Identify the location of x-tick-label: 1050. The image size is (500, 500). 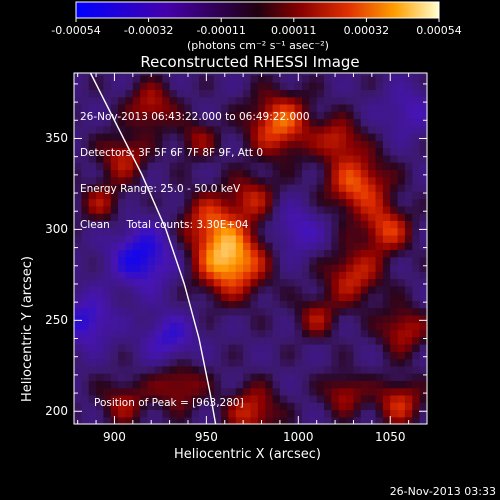
(390, 437).